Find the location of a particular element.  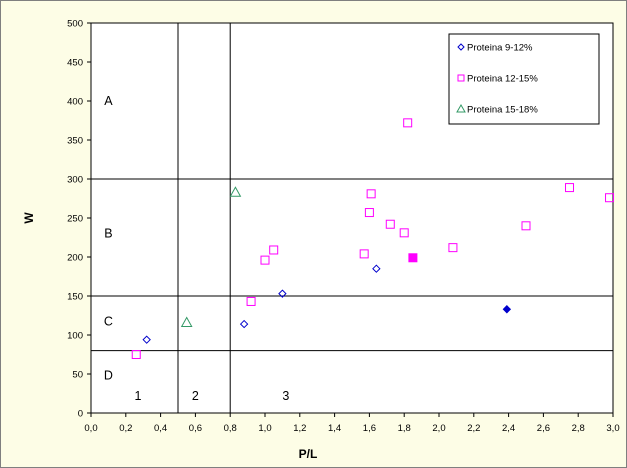

y-tick-label: 100 is located at coordinates (75, 336).